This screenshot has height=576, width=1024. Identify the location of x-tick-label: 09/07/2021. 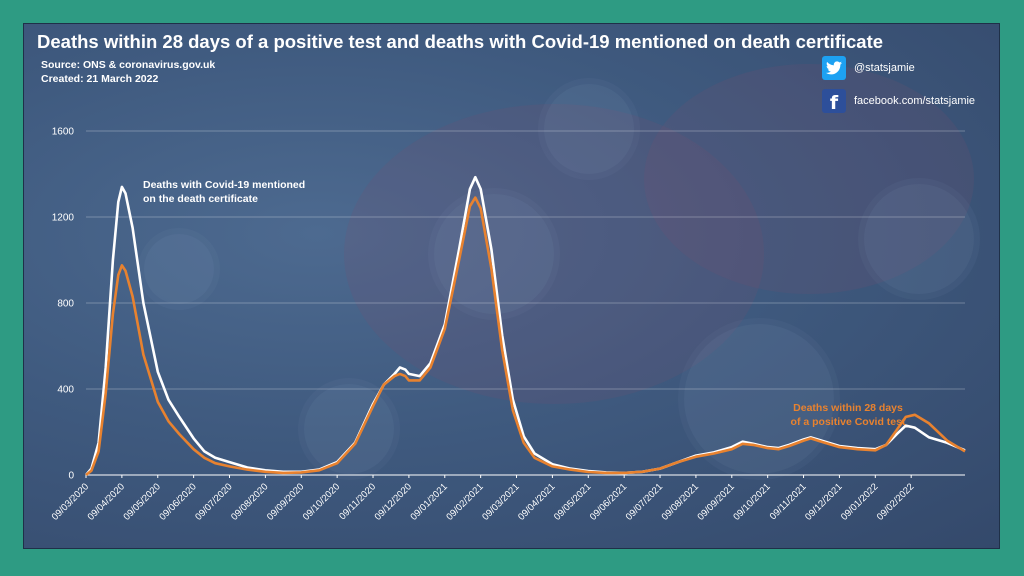
(644, 501).